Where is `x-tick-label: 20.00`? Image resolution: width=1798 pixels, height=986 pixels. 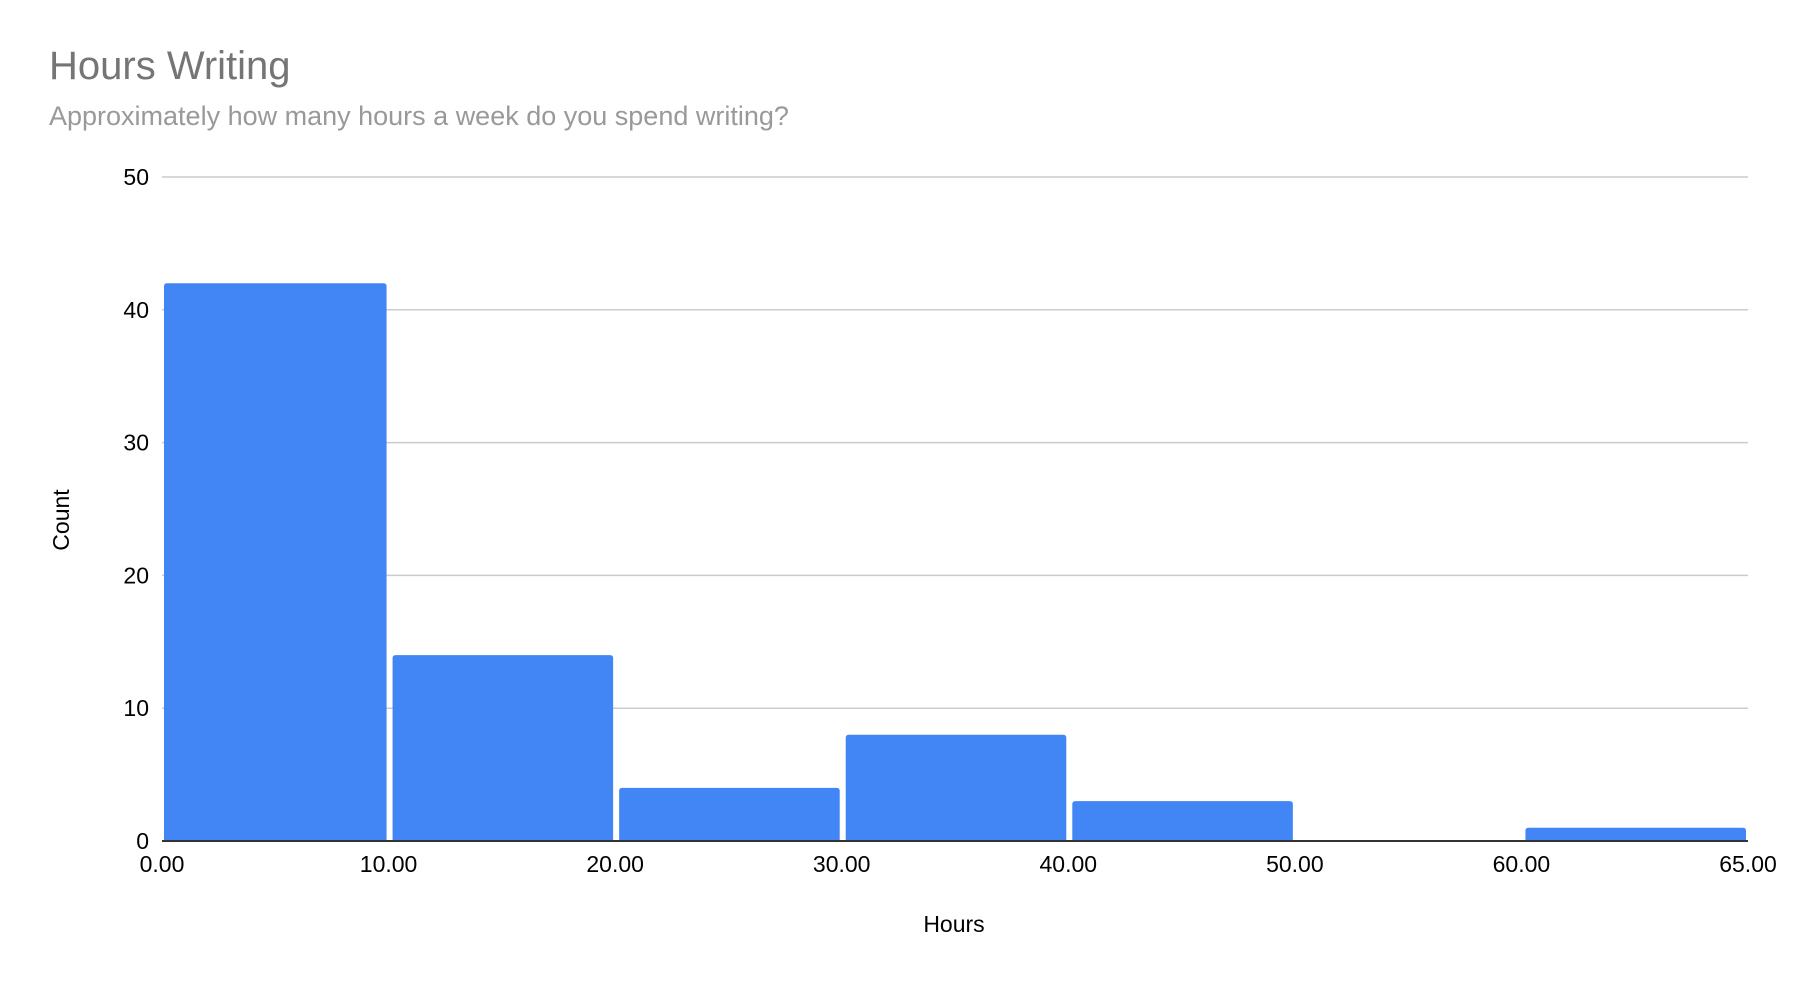
x-tick-label: 20.00 is located at coordinates (615, 864).